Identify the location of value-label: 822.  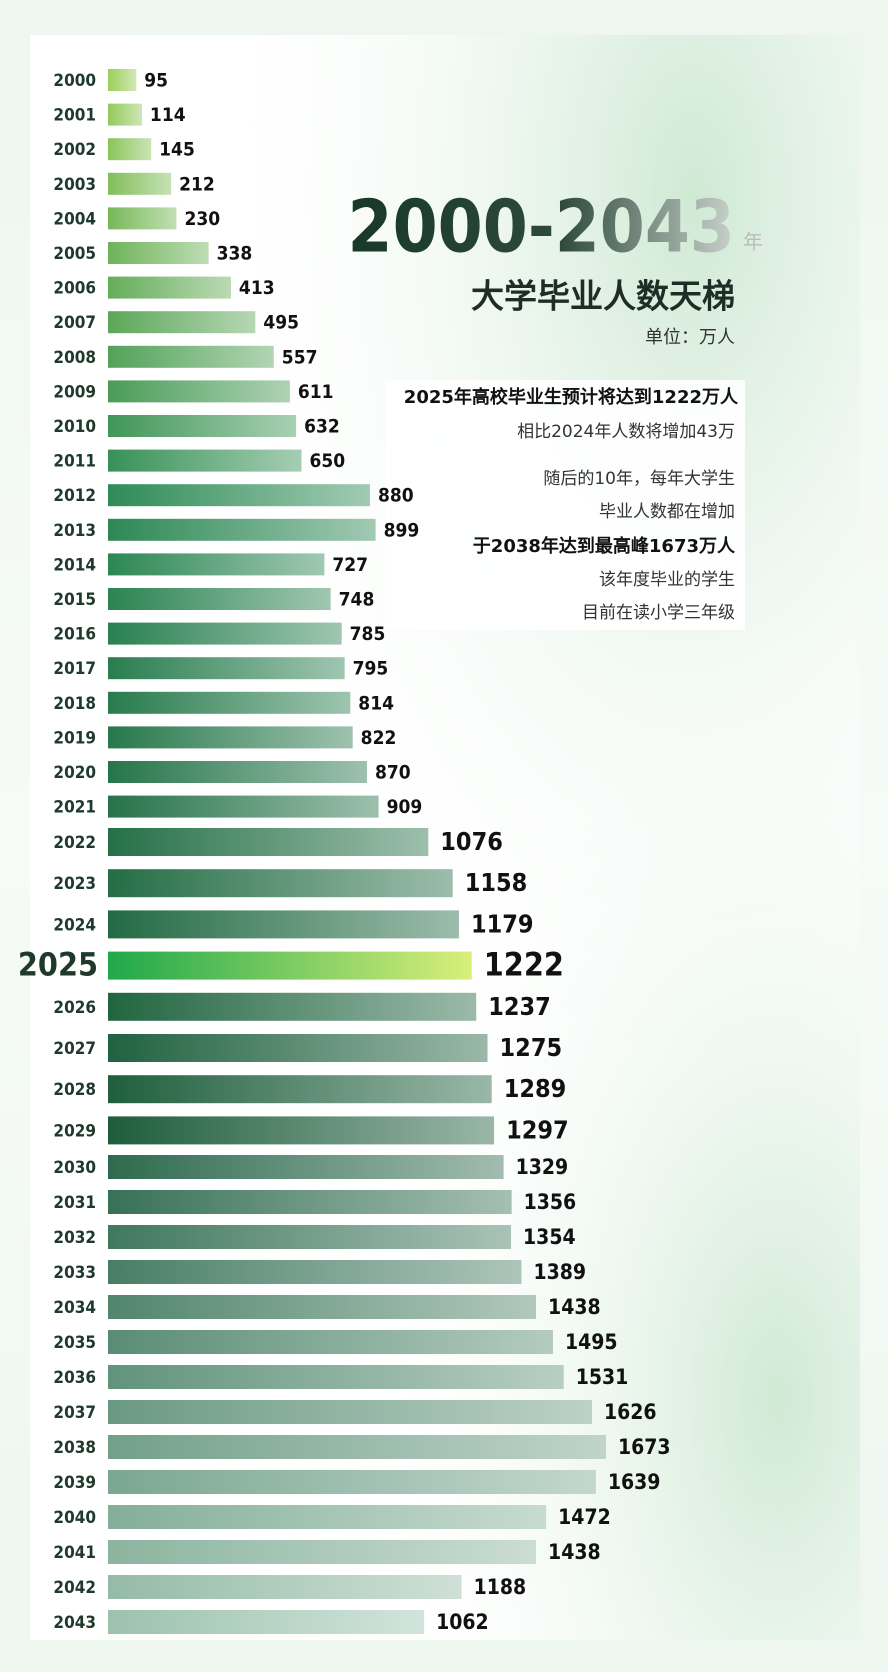
(379, 738).